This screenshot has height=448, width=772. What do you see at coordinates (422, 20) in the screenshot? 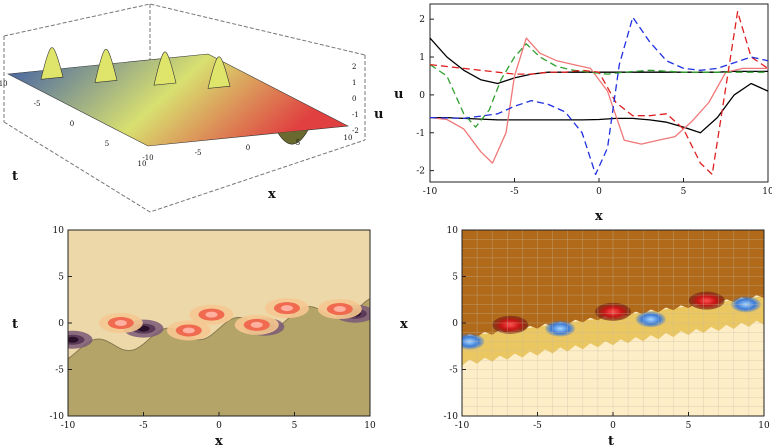
I see `y-tick-label: 2` at bounding box center [422, 20].